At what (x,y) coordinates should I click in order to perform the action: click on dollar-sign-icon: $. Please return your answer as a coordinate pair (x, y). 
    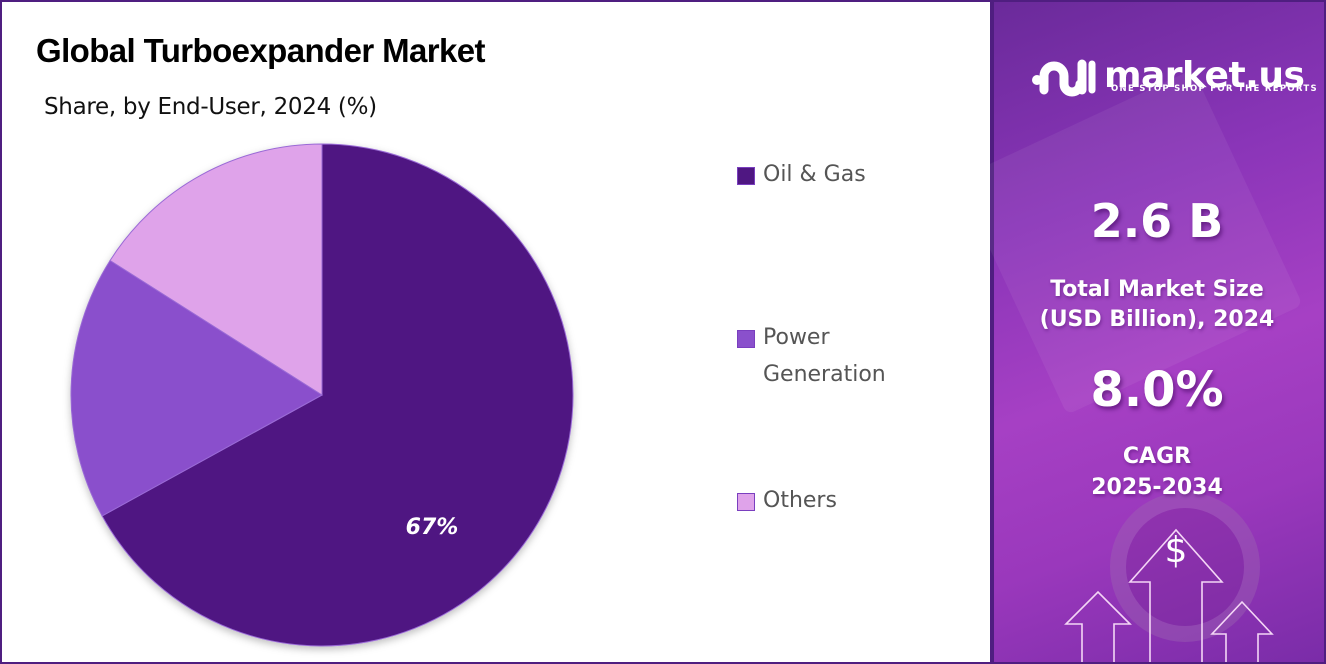
    Looking at the image, I should click on (1176, 550).